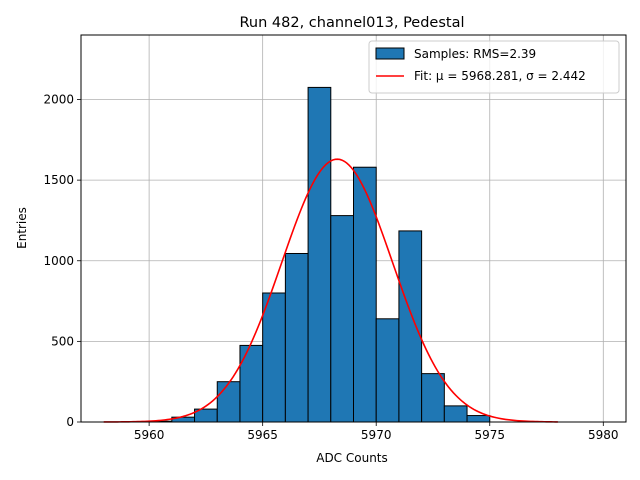  Describe the element at coordinates (489, 435) in the screenshot. I see `x-tick-label: 5975` at that location.